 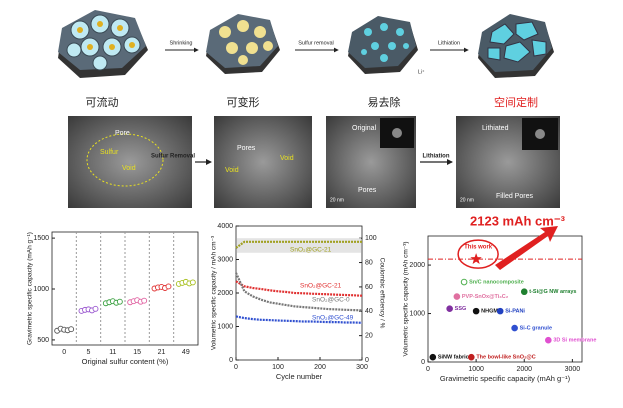 What do you see at coordinates (369, 335) in the screenshot?
I see `y2-tick-label: 20` at bounding box center [369, 335].